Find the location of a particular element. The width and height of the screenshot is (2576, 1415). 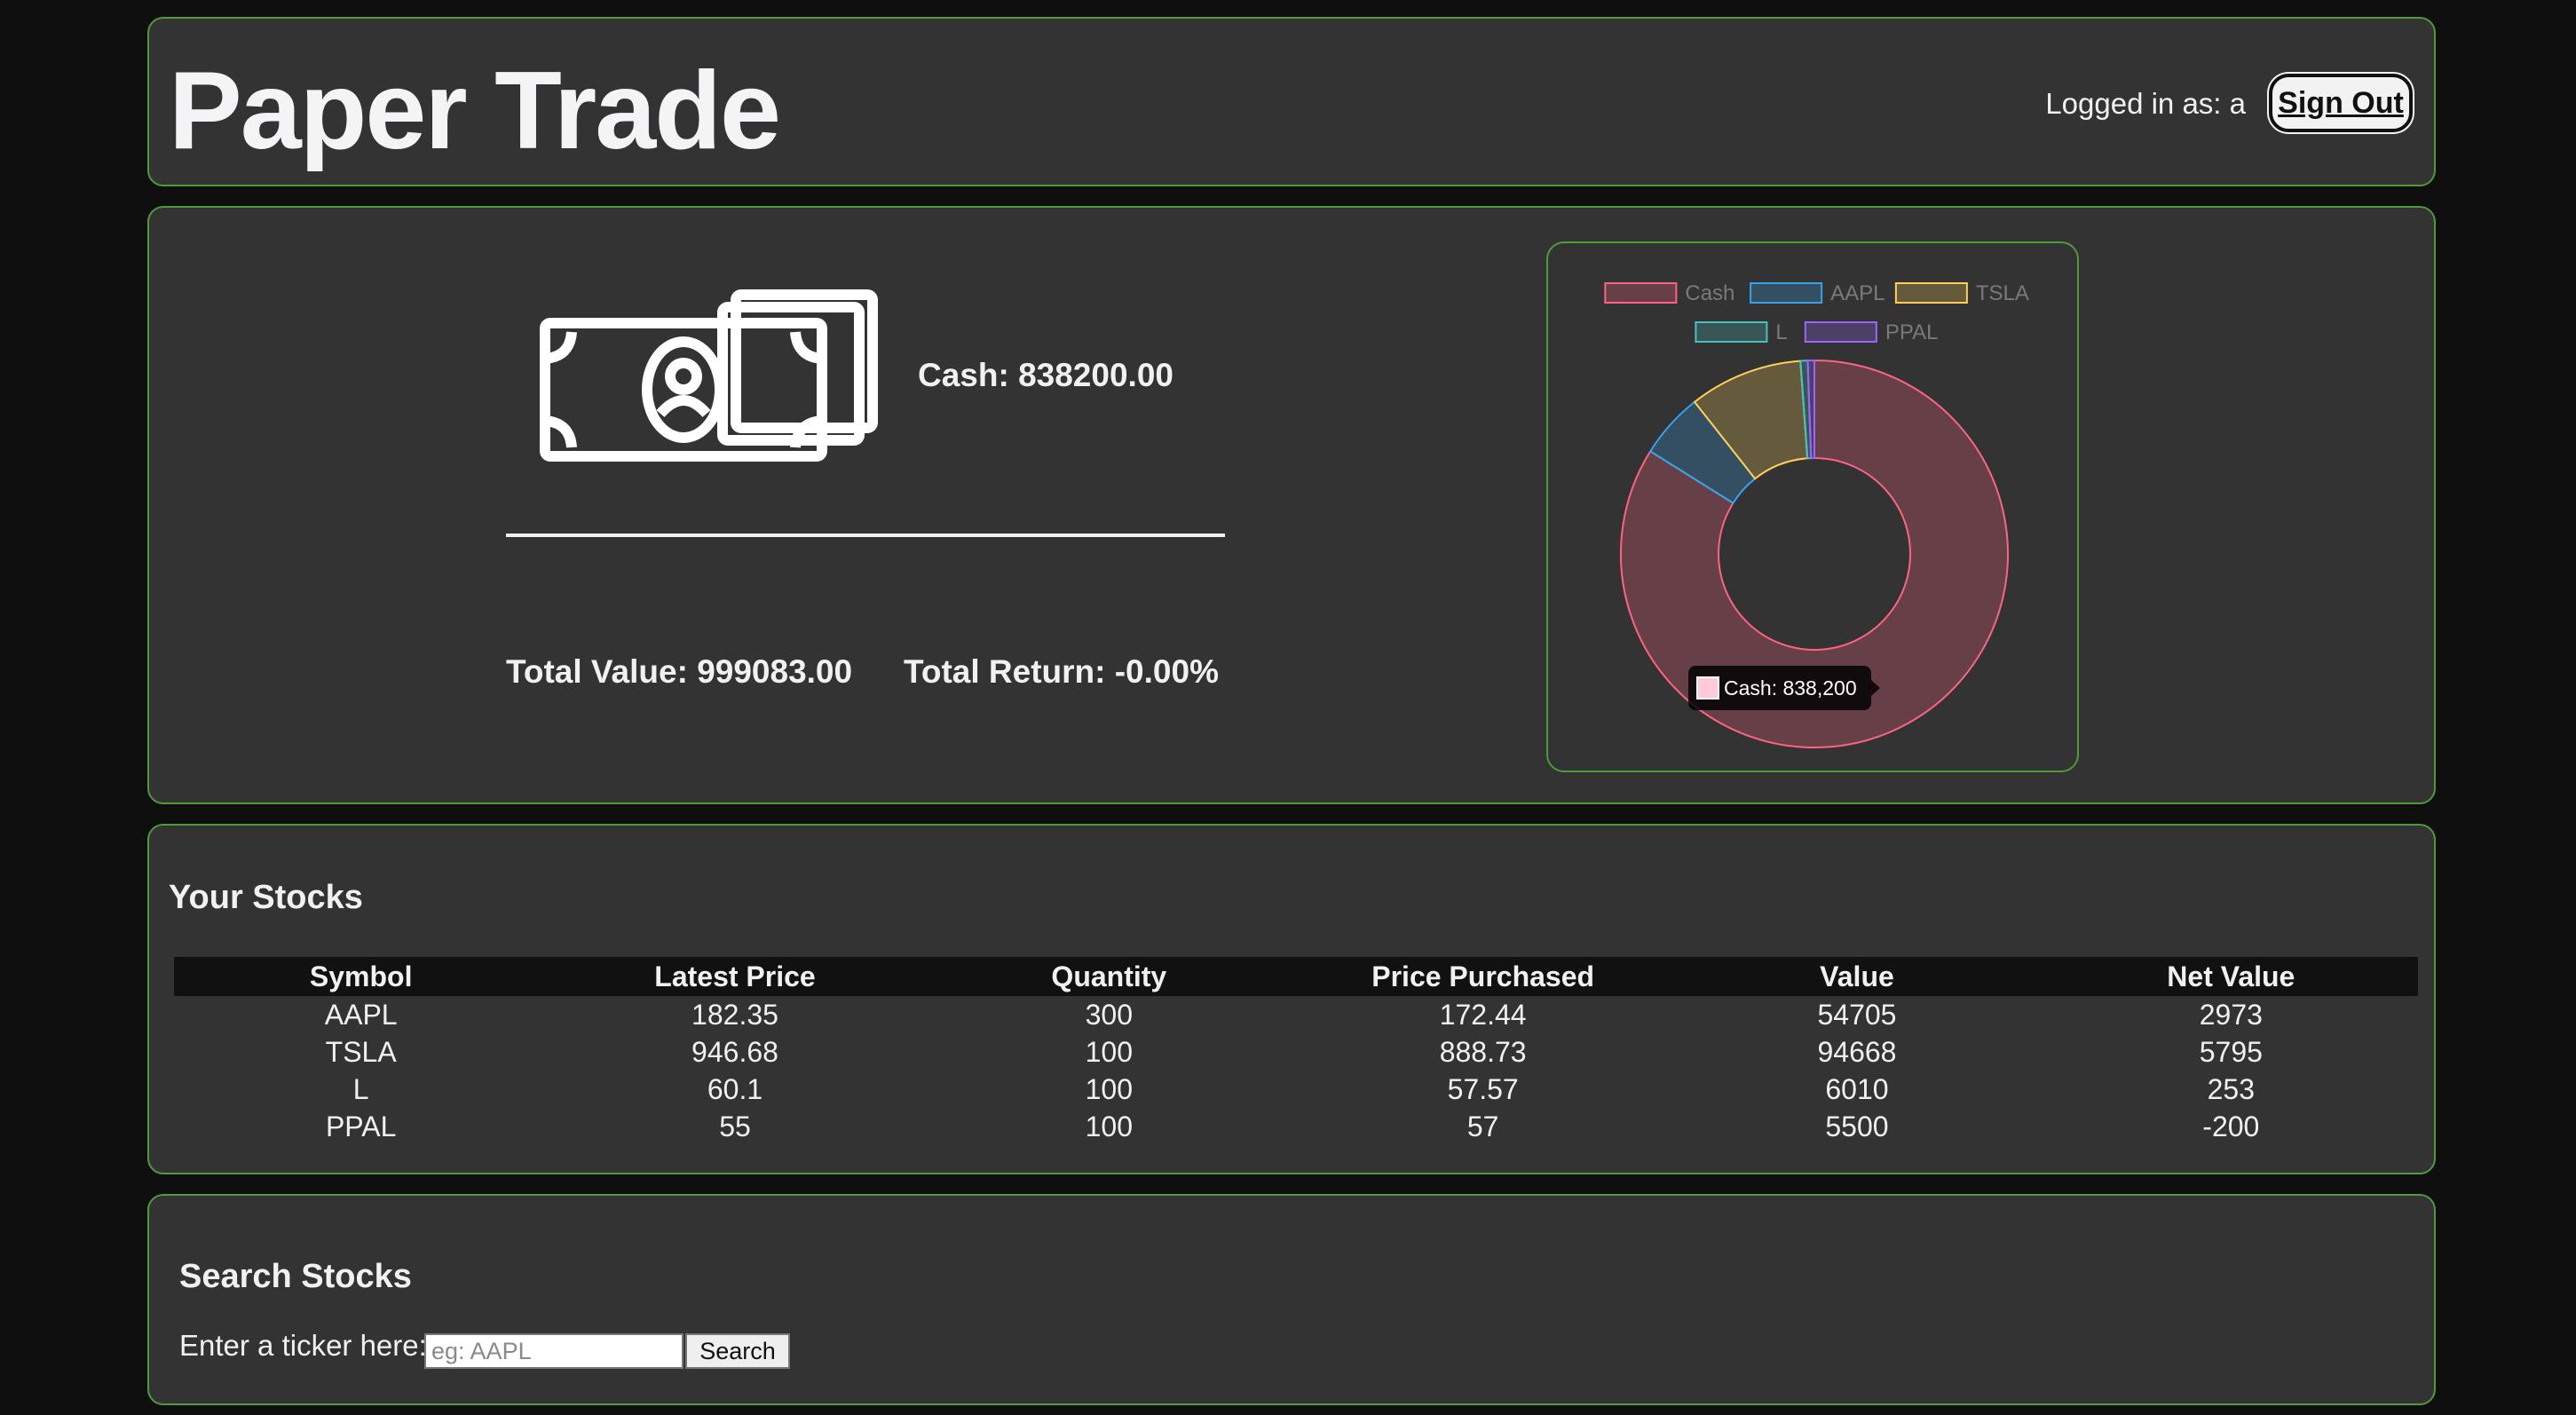

cell-symbol: AAPL is located at coordinates (361, 1014).